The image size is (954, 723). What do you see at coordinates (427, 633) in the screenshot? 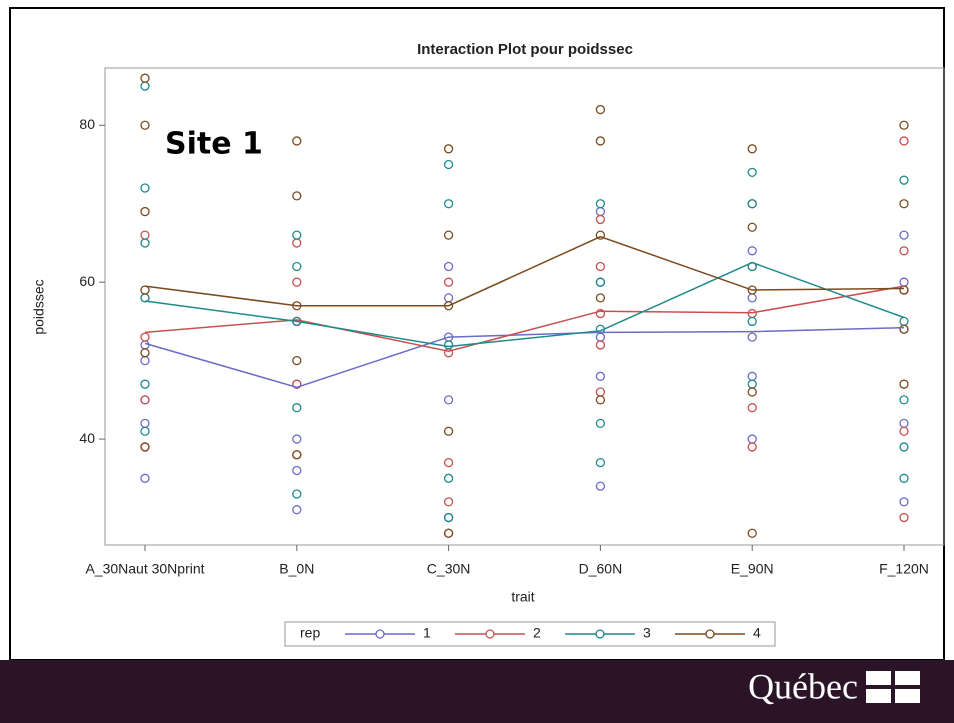
I see `legend-label: 1` at bounding box center [427, 633].